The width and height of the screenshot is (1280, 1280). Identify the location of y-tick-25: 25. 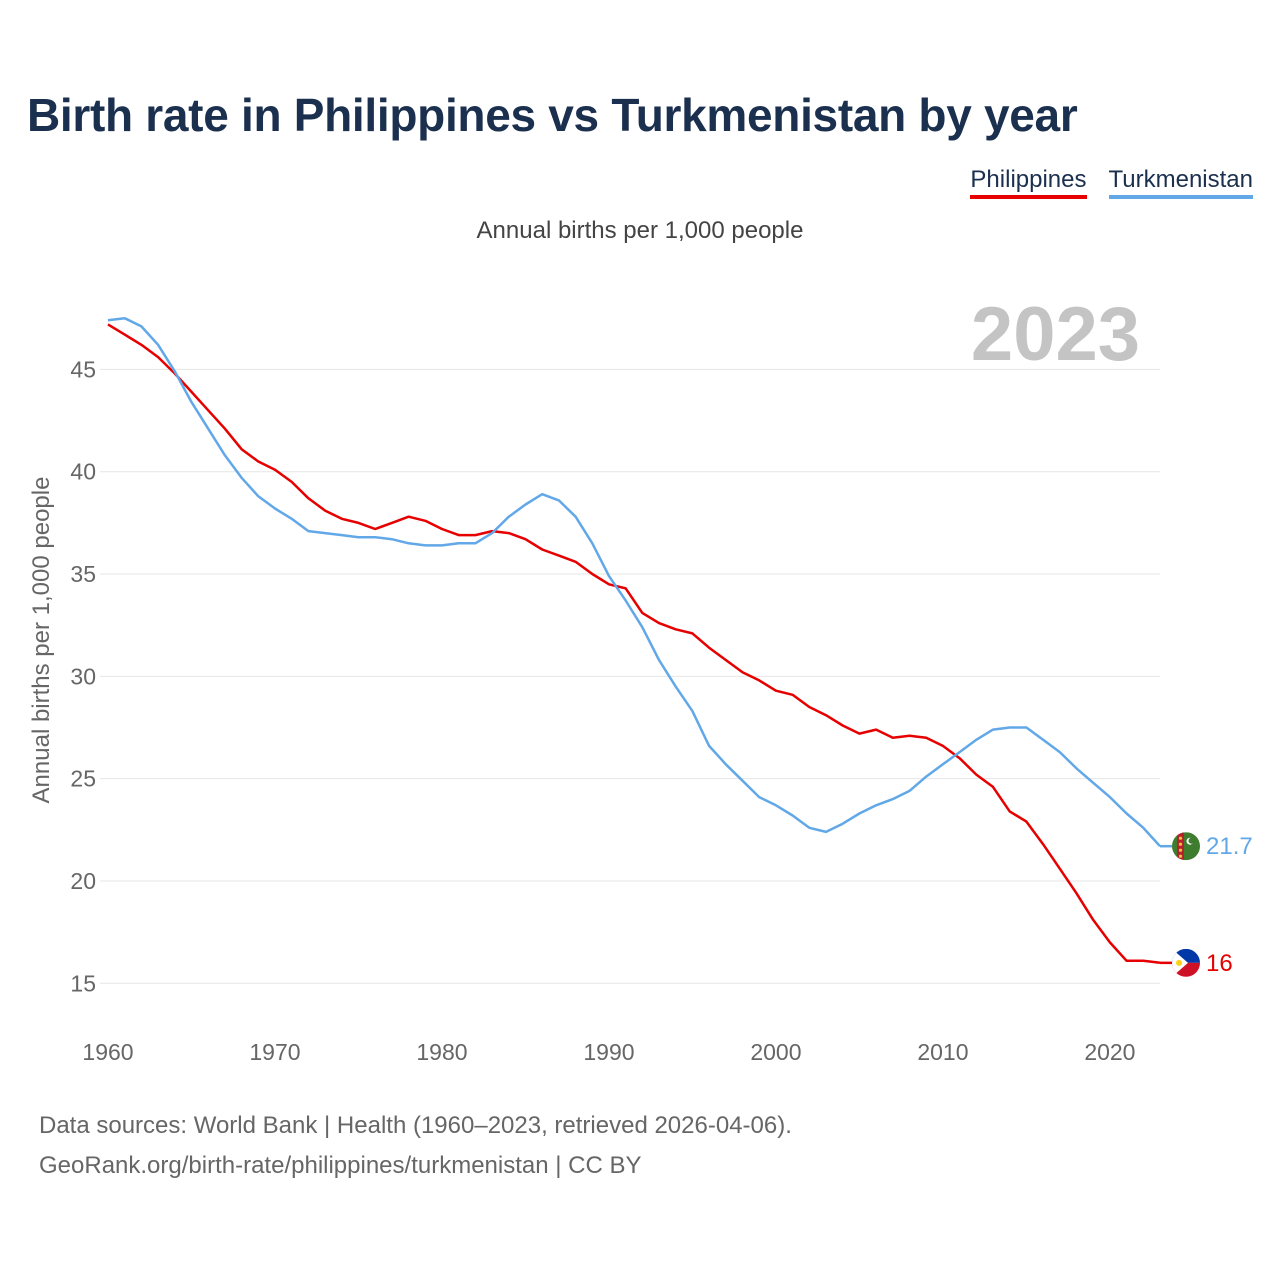
(83, 779).